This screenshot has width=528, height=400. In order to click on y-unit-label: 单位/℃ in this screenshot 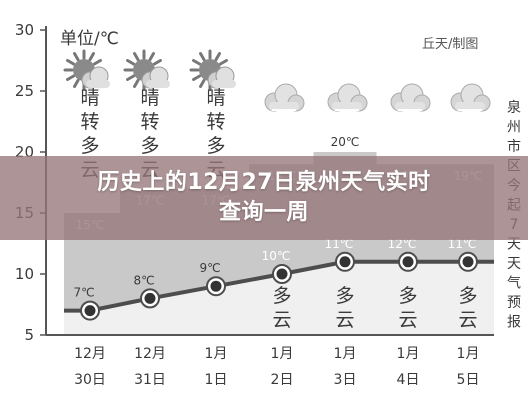, I will do `click(89, 39)`.